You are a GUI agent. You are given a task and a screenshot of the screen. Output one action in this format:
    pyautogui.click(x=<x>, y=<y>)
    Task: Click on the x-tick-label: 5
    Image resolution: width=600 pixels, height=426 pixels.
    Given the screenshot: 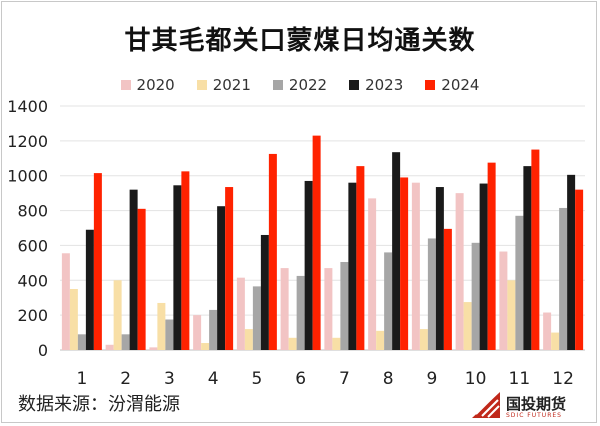 What is the action you would take?
    pyautogui.click(x=256, y=379)
    